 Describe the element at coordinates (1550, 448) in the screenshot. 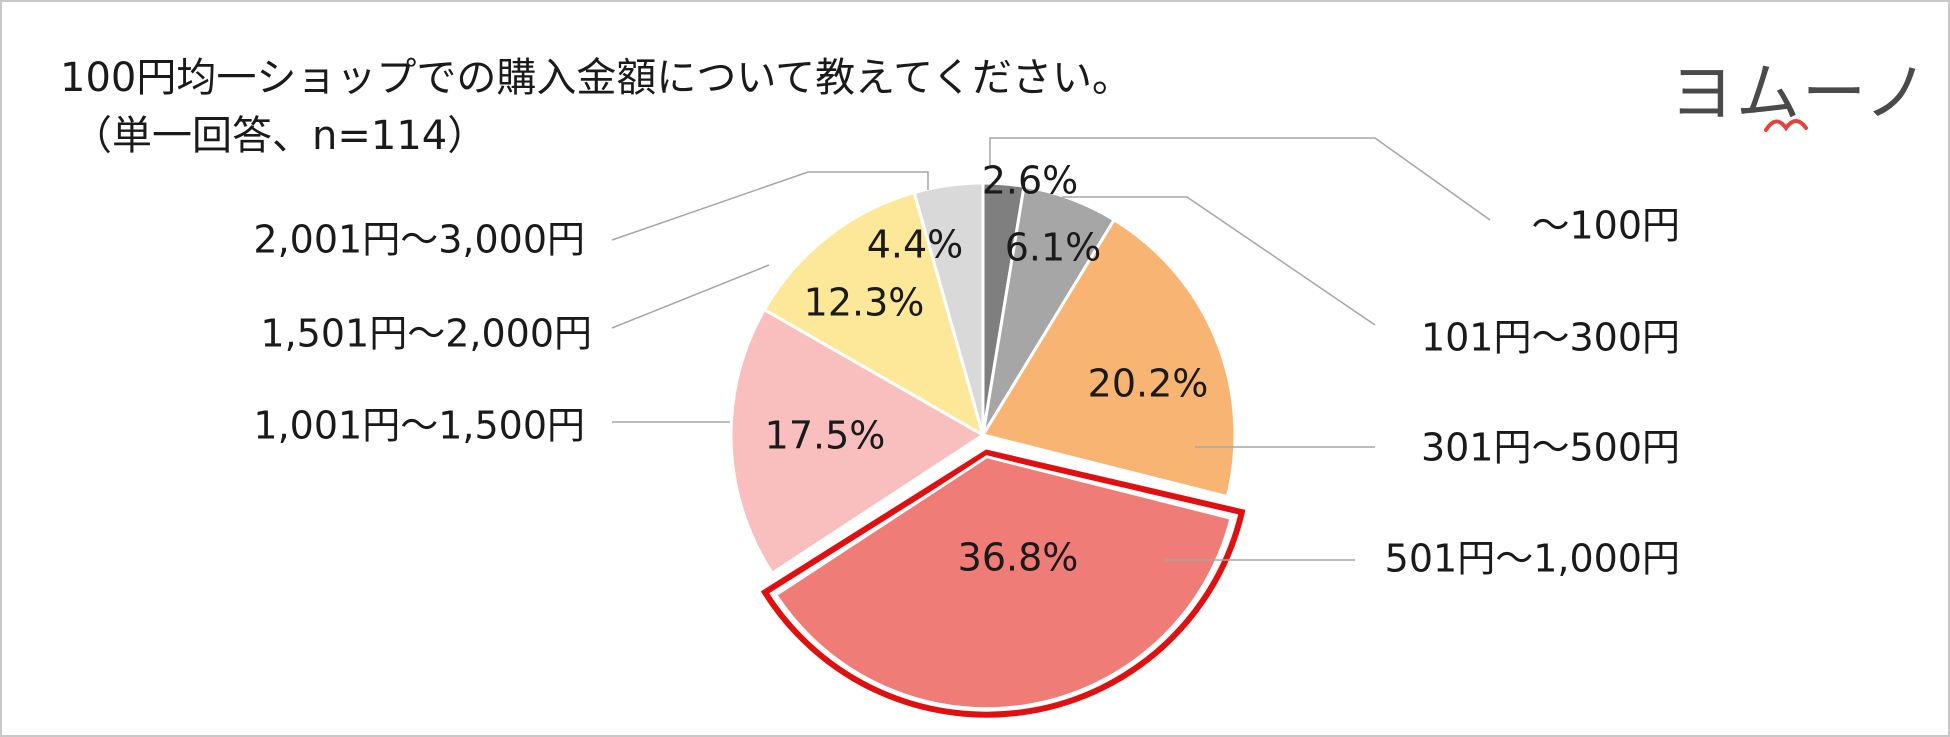

I see `category-label: 301円～500円` at that location.